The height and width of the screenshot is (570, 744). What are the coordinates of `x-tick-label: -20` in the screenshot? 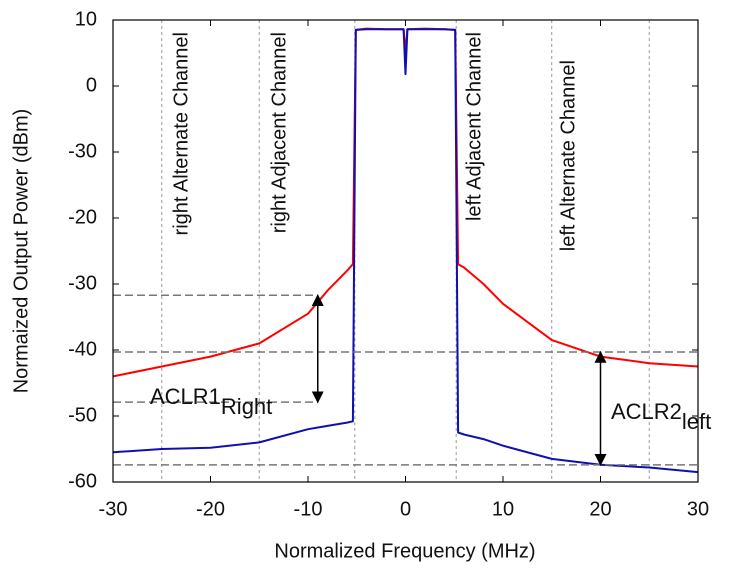 It's located at (210, 509).